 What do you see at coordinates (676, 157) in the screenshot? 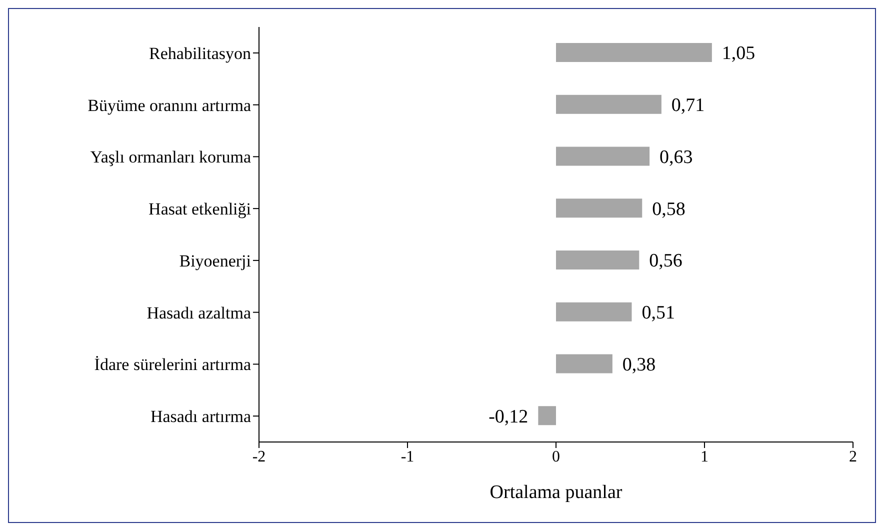
I see `data-label: 0,63` at bounding box center [676, 157].